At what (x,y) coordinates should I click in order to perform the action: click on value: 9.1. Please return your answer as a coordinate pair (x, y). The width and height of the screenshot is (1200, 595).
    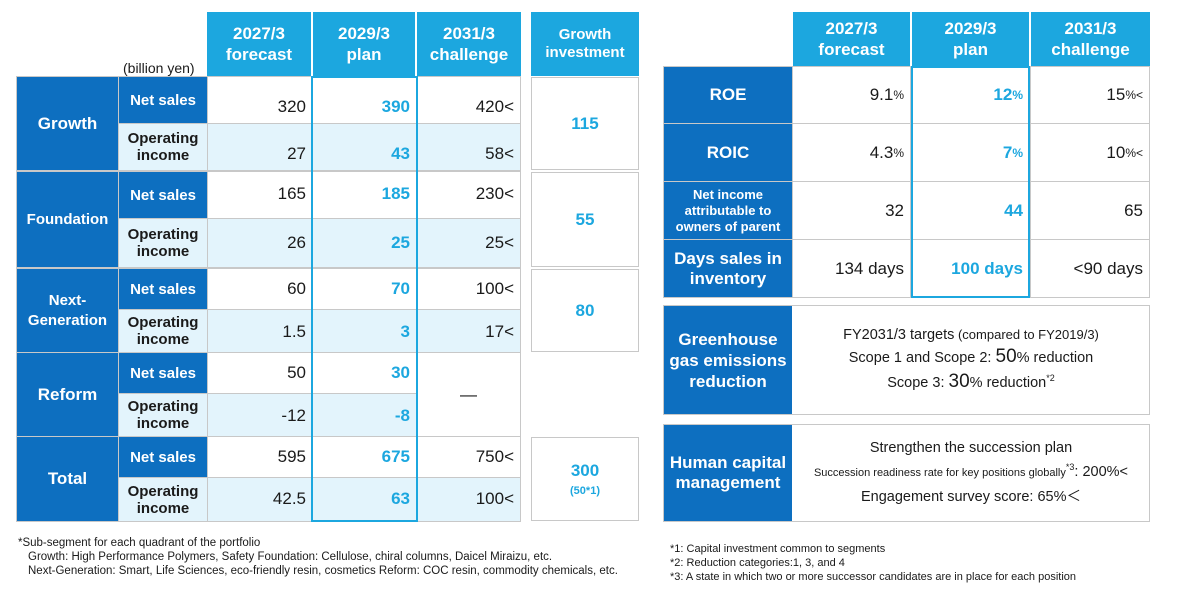
    Looking at the image, I should click on (881, 94).